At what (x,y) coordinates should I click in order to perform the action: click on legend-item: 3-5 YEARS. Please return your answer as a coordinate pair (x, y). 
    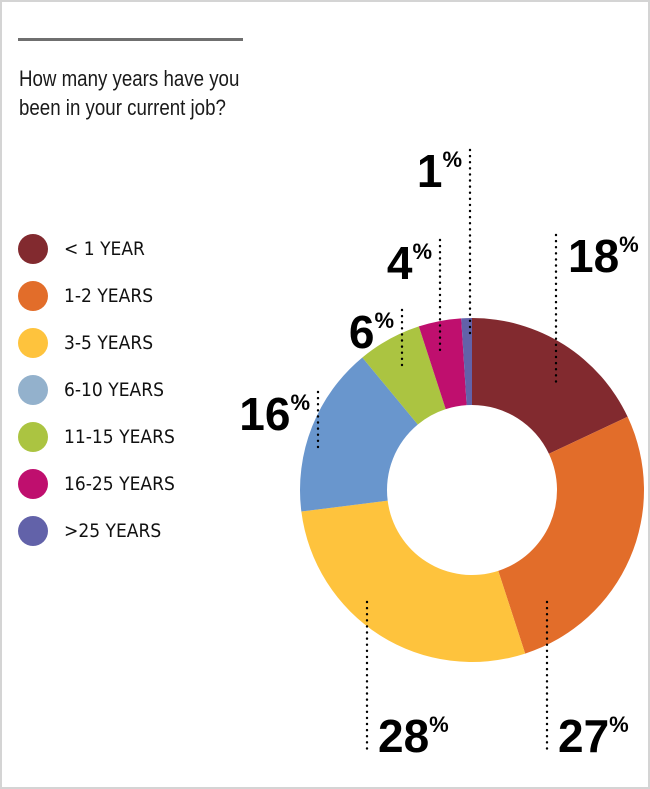
    Looking at the image, I should click on (102, 343).